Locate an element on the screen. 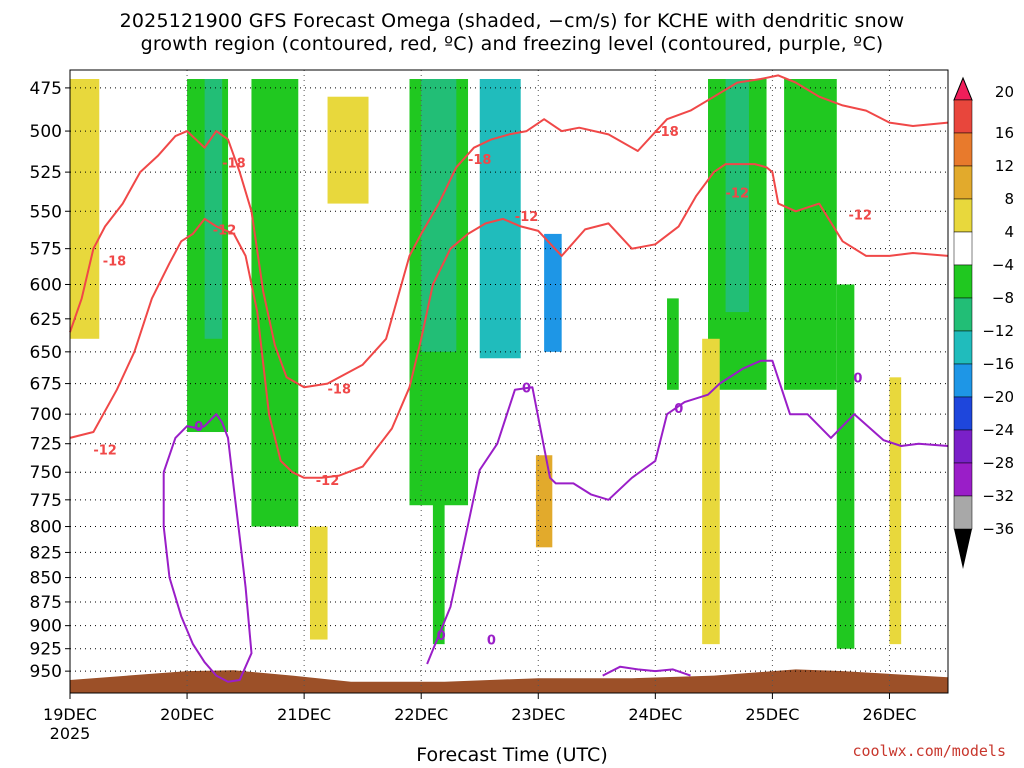 The image size is (1024, 768). terrain-fill is located at coordinates (509, 681).